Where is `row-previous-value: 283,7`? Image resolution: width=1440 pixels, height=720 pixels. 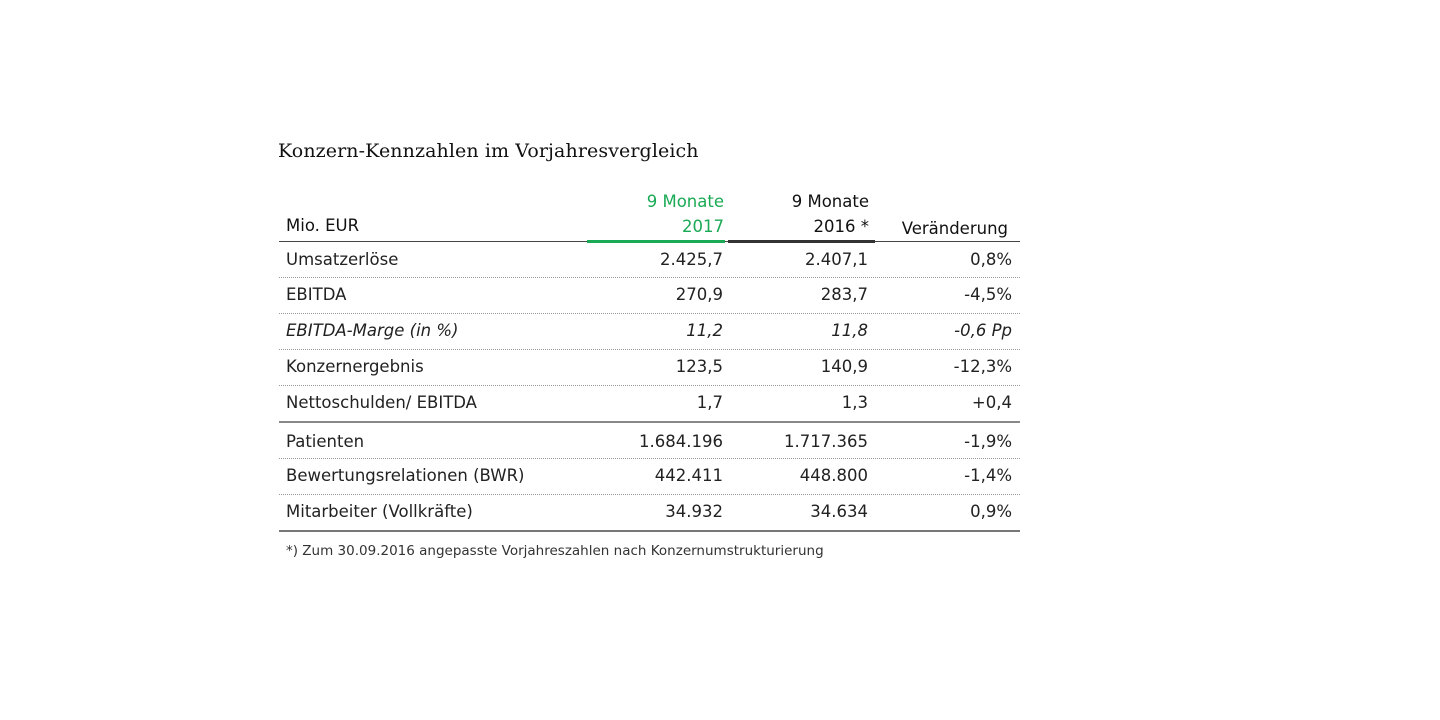 row-previous-value: 283,7 is located at coordinates (844, 294).